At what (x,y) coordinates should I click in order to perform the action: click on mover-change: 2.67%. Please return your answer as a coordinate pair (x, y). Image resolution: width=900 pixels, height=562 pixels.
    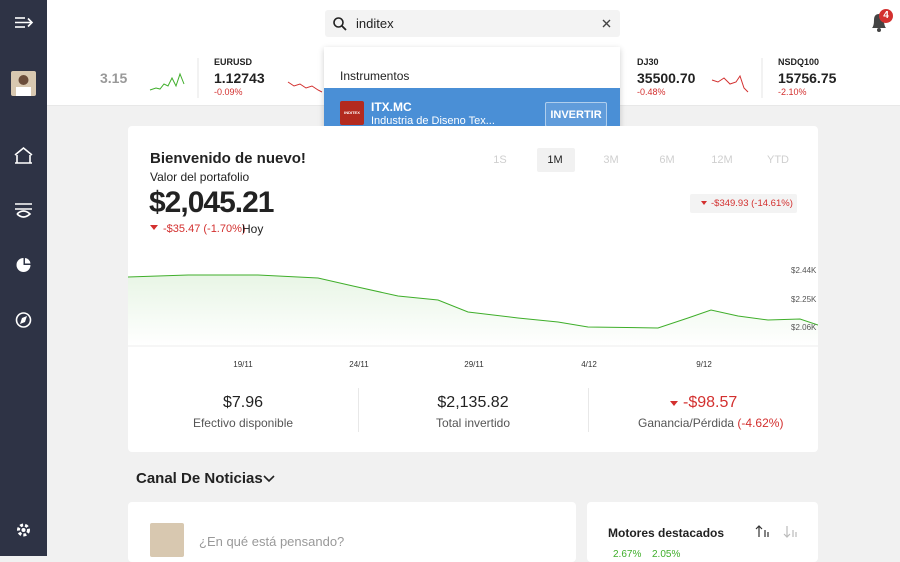
    Looking at the image, I should click on (627, 554).